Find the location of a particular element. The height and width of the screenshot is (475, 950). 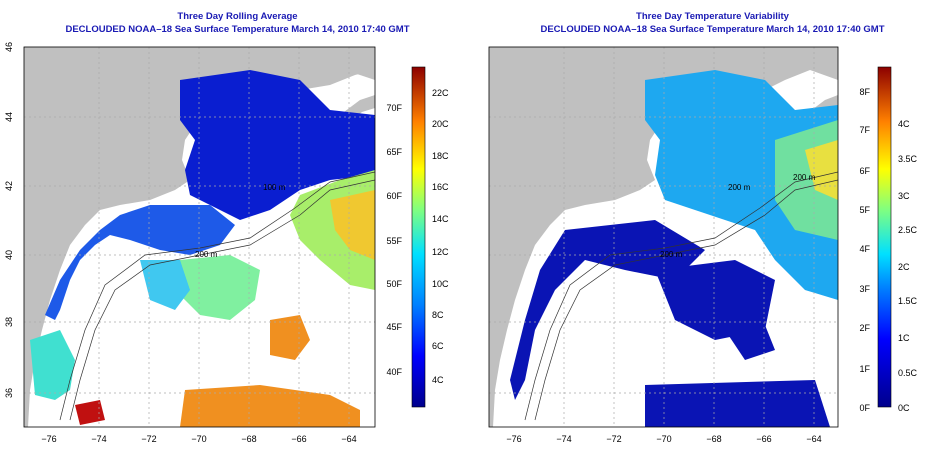

svg-text: 7F is located at coordinates (864, 130).